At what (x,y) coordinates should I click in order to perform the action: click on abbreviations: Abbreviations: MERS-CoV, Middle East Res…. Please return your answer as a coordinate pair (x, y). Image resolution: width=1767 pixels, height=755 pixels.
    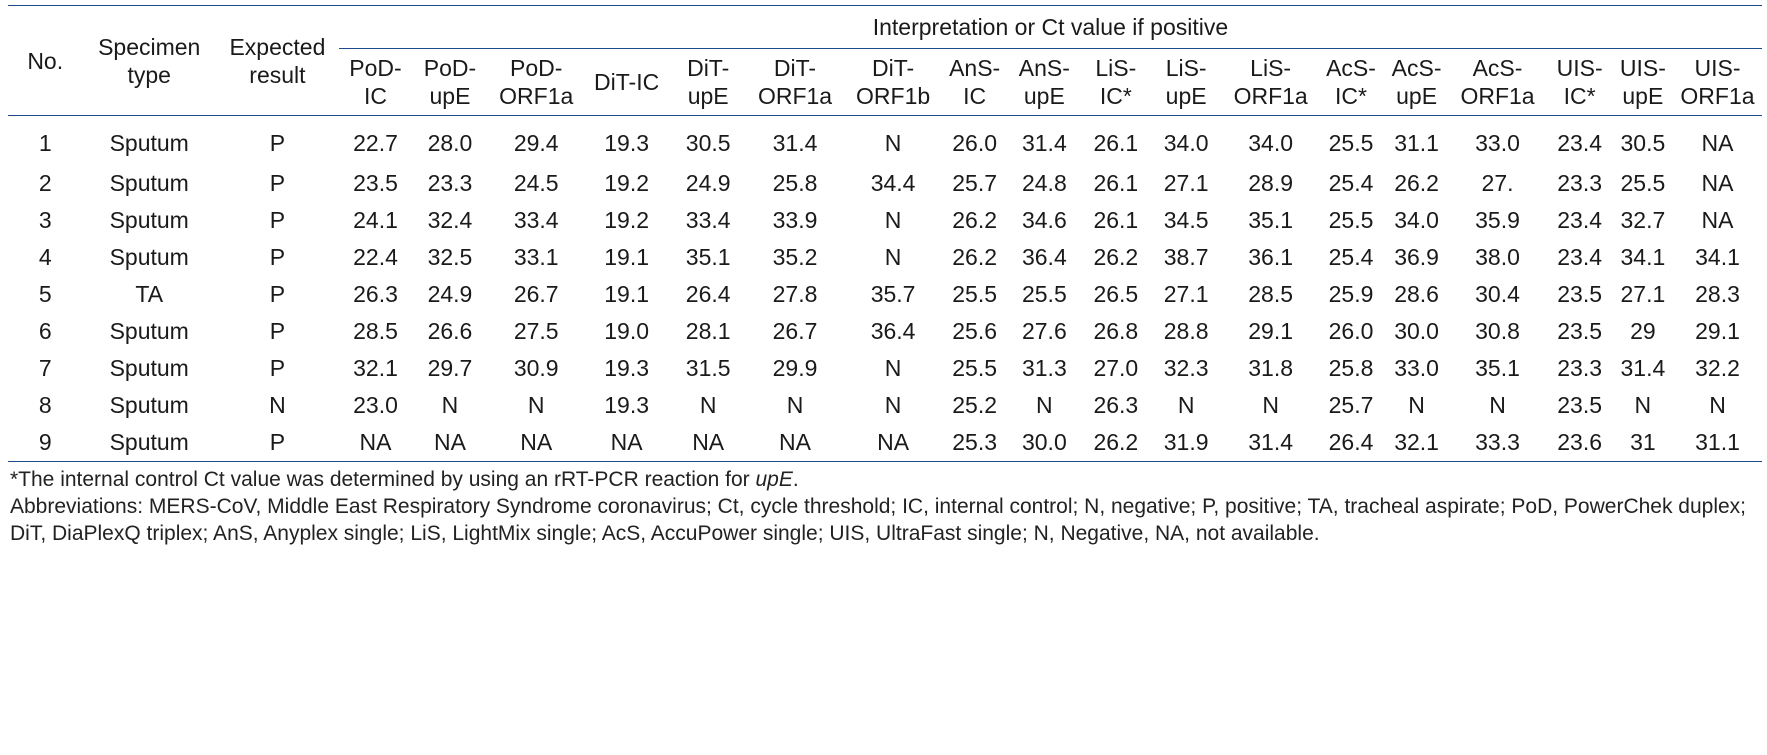
    Looking at the image, I should click on (878, 520).